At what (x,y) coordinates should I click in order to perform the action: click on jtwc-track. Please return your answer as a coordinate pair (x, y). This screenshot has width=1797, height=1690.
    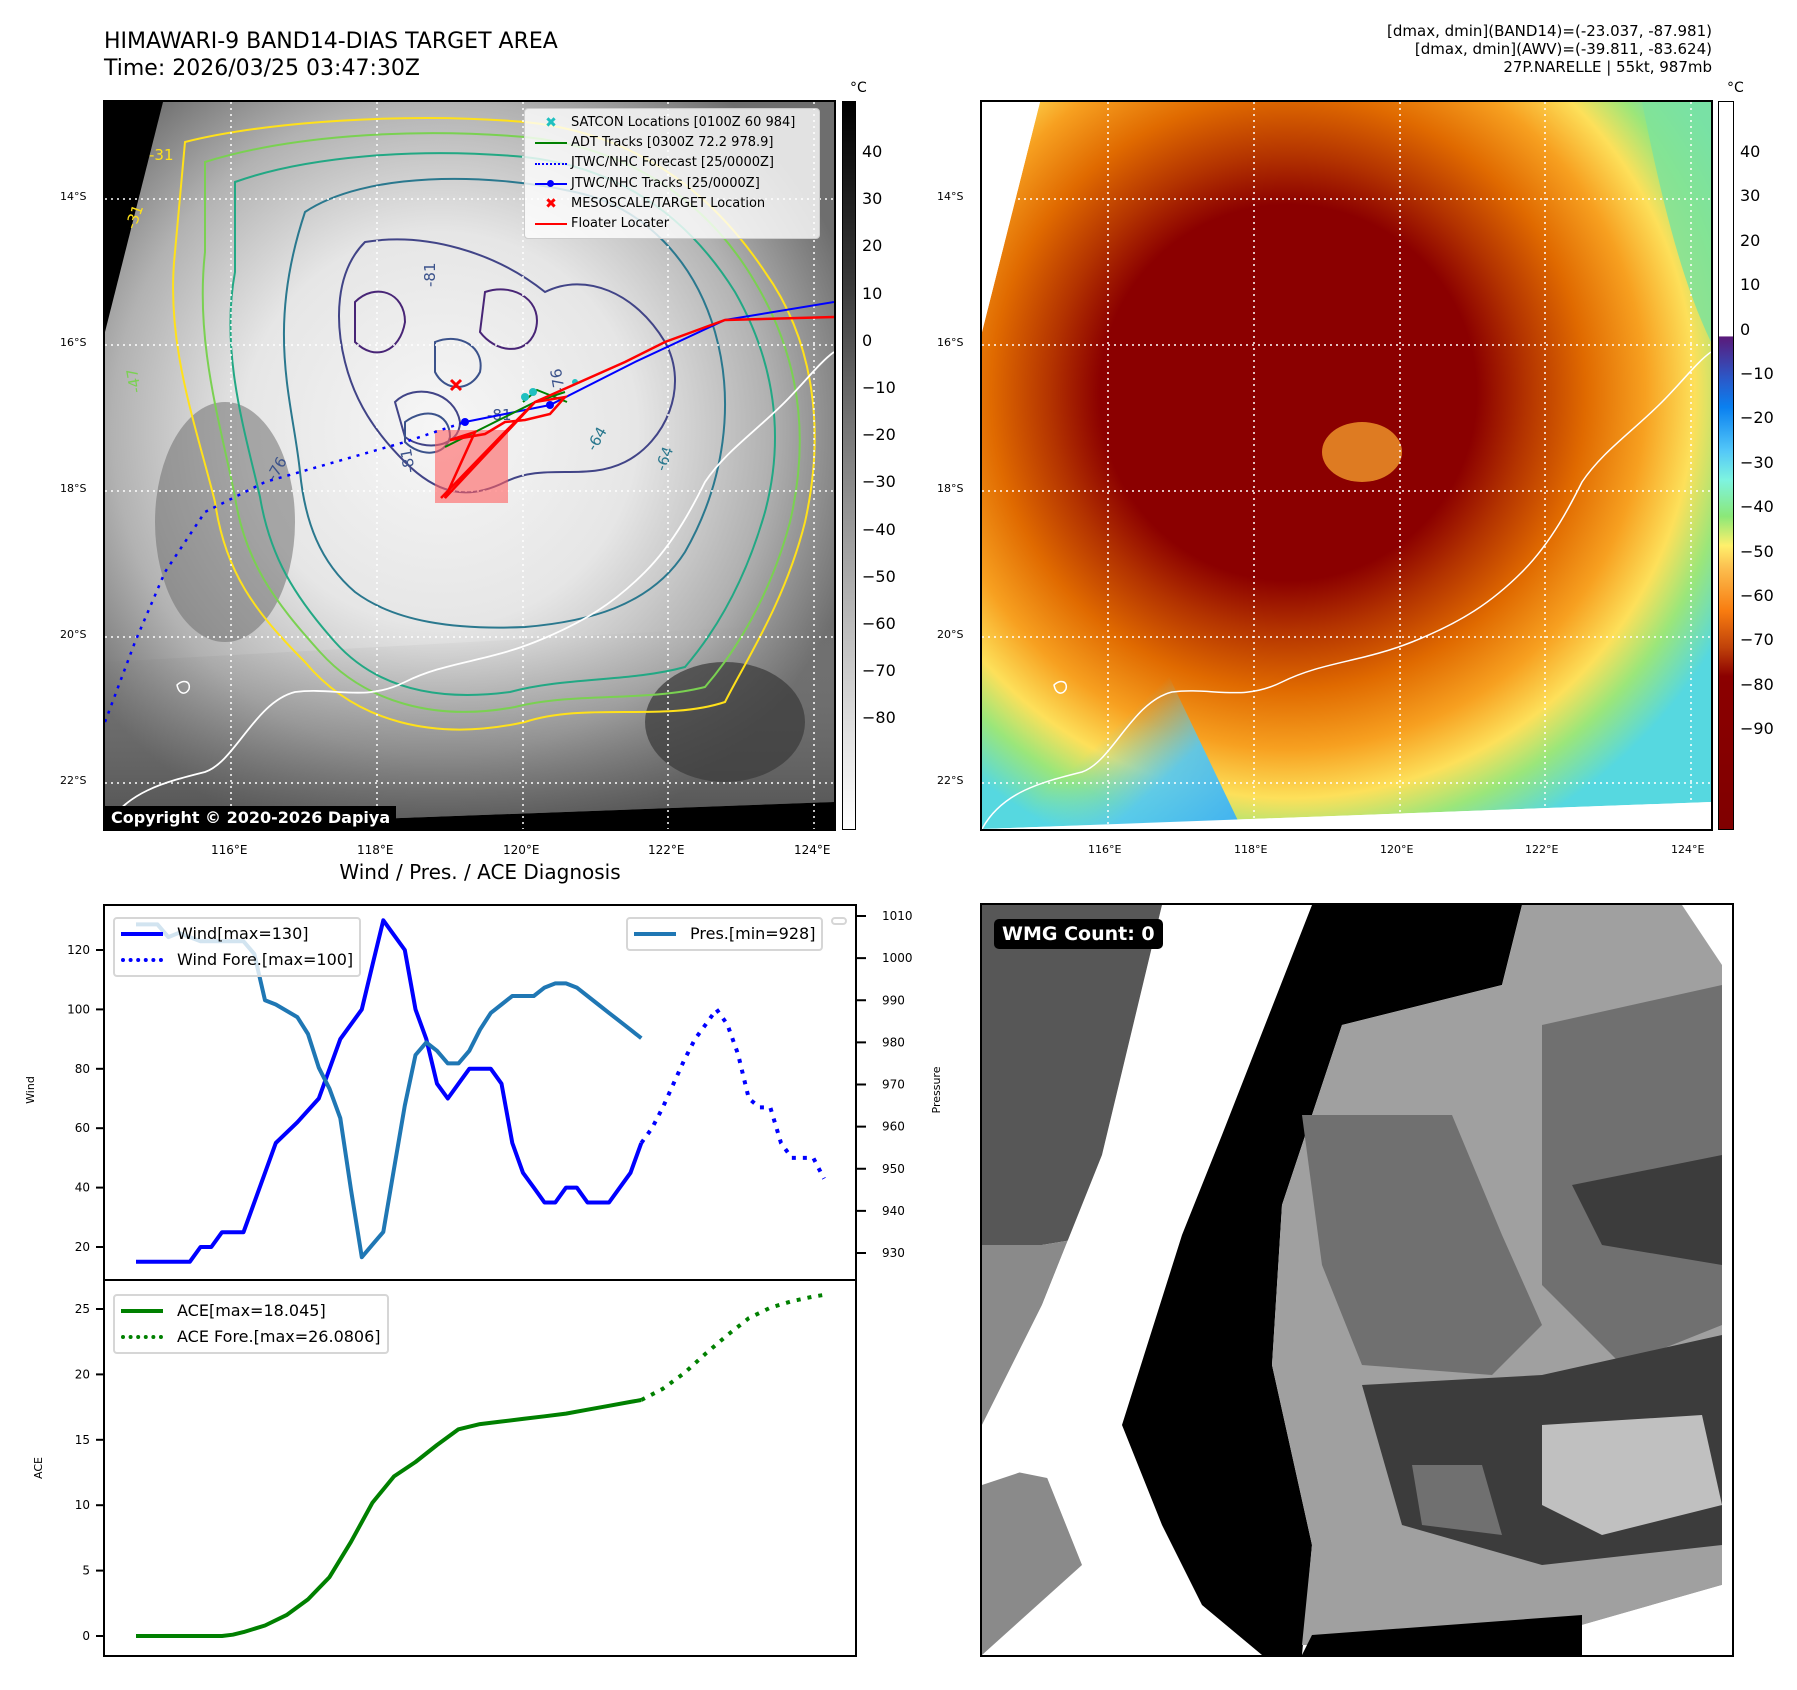
    Looking at the image, I should click on (649, 362).